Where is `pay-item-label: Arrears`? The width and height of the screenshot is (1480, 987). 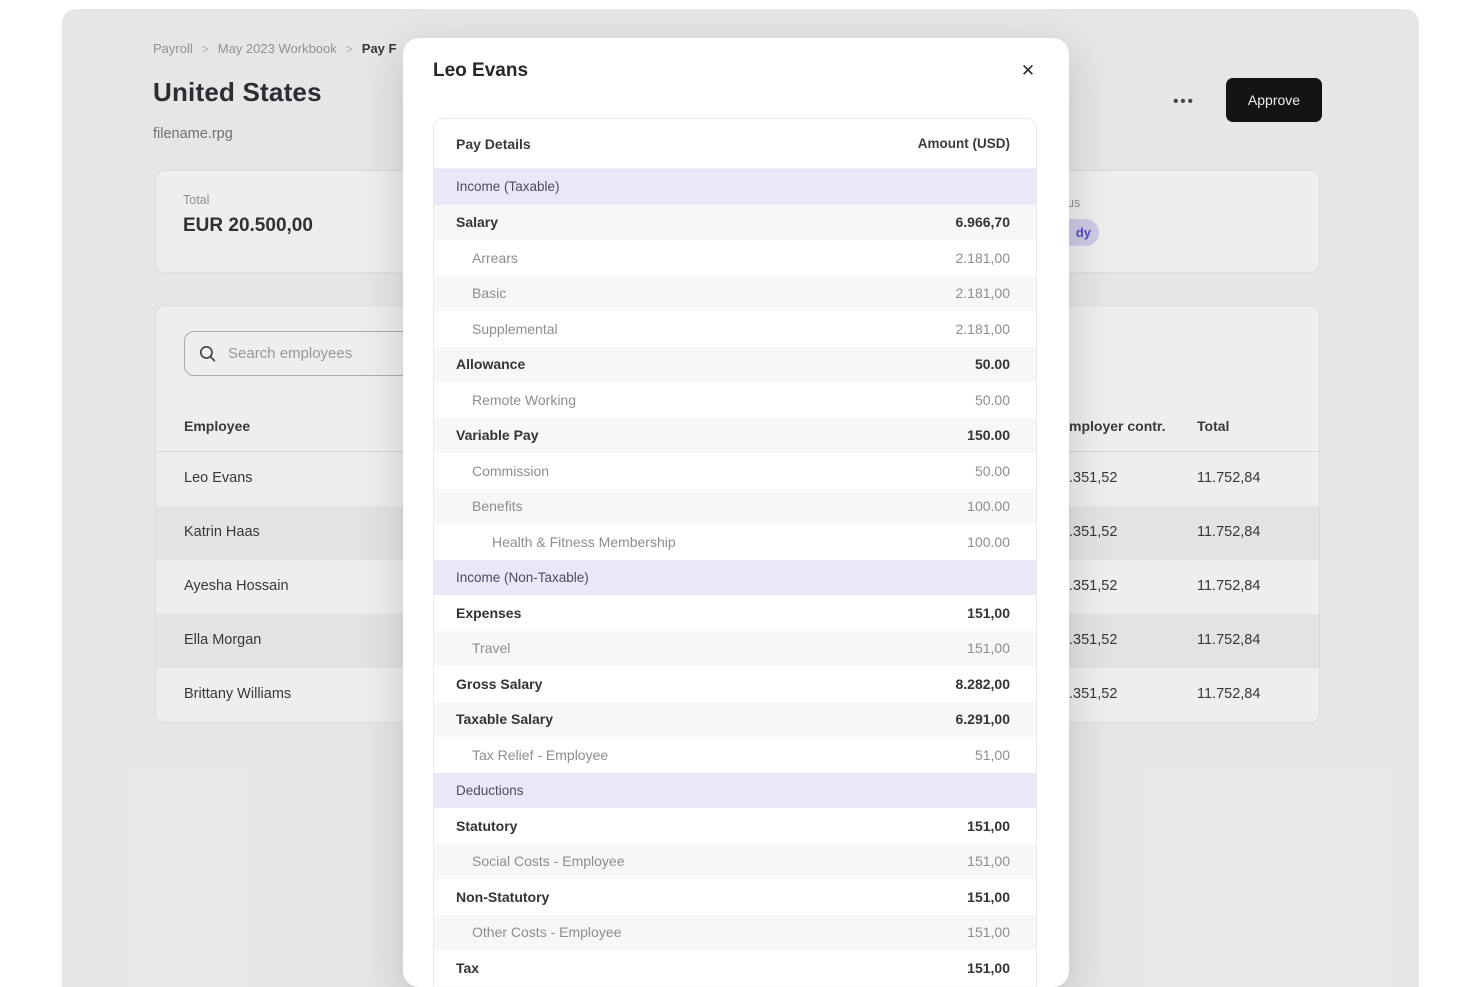 pay-item-label: Arrears is located at coordinates (495, 257).